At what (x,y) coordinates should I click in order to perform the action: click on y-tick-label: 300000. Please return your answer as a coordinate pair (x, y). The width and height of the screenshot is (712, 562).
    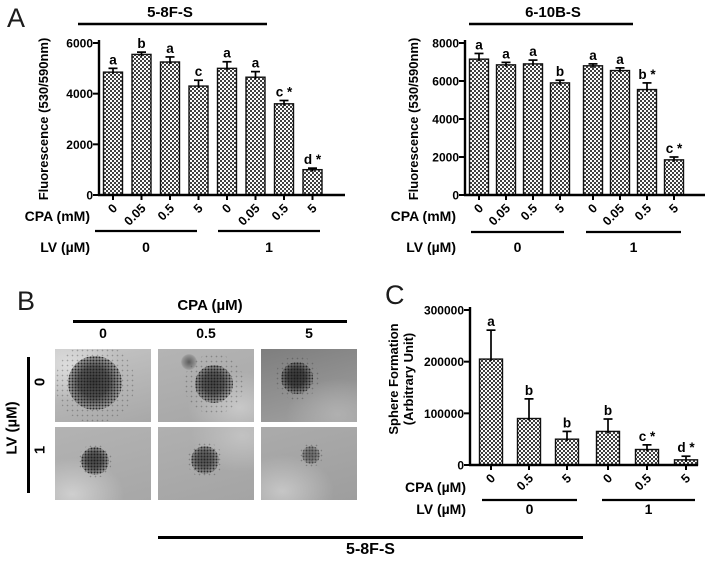
    Looking at the image, I should click on (444, 311).